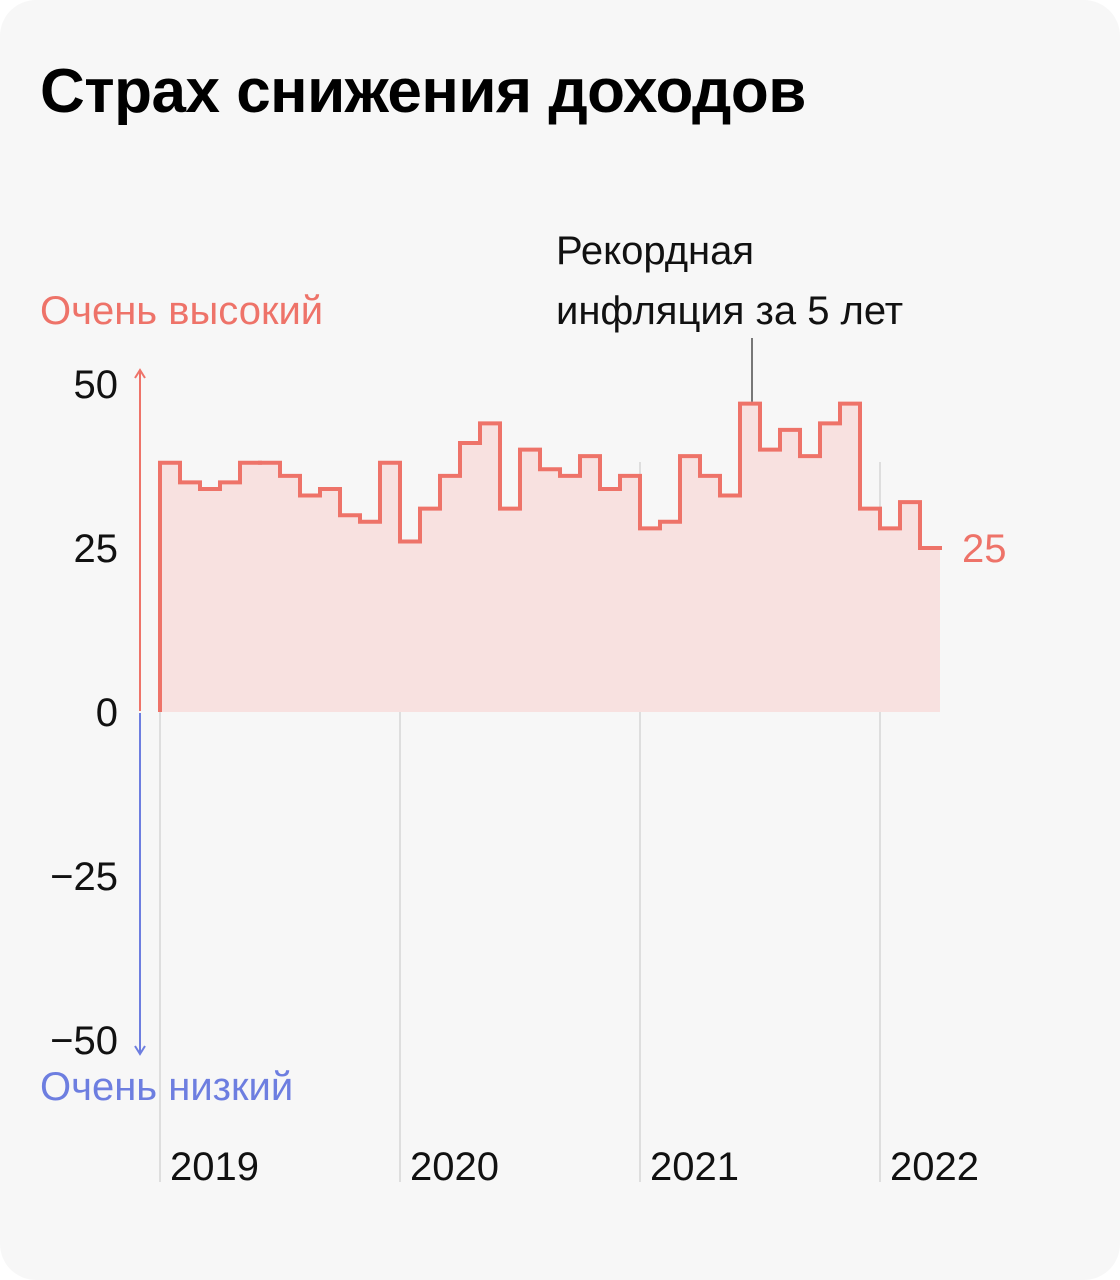 This screenshot has height=1280, width=1120. What do you see at coordinates (729, 311) in the screenshot?
I see `annotation-text-line: инфляция за 5 лет` at bounding box center [729, 311].